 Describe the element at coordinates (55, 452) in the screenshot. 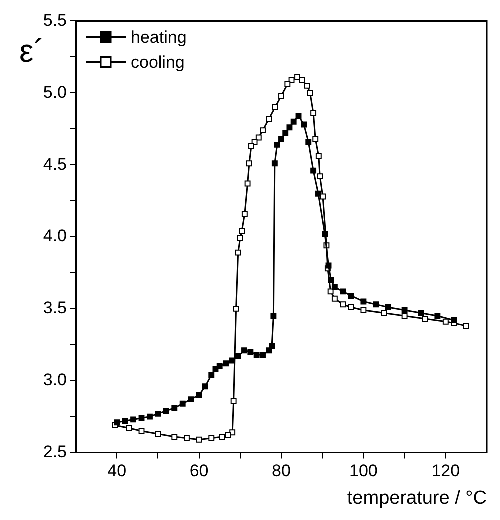

I see `y-tick-label: 2.5` at that location.